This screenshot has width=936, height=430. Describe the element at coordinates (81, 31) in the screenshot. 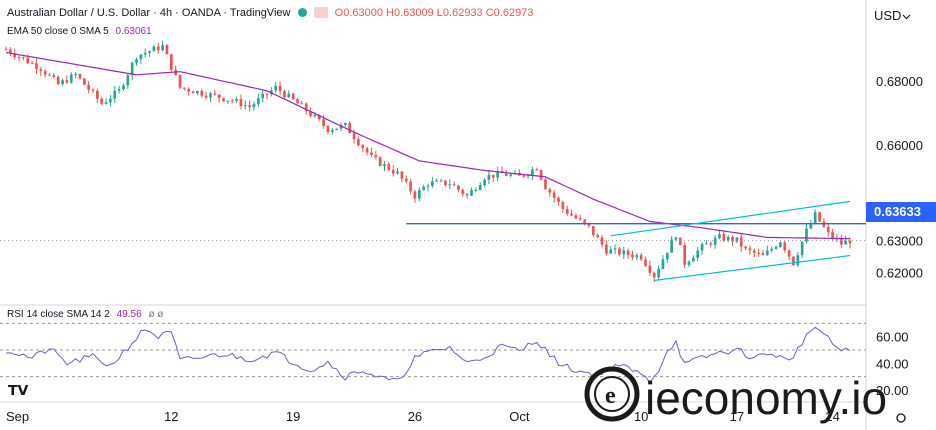

I see `ema-legend: EMA 50 close 0 SMA 5 0.63061` at that location.